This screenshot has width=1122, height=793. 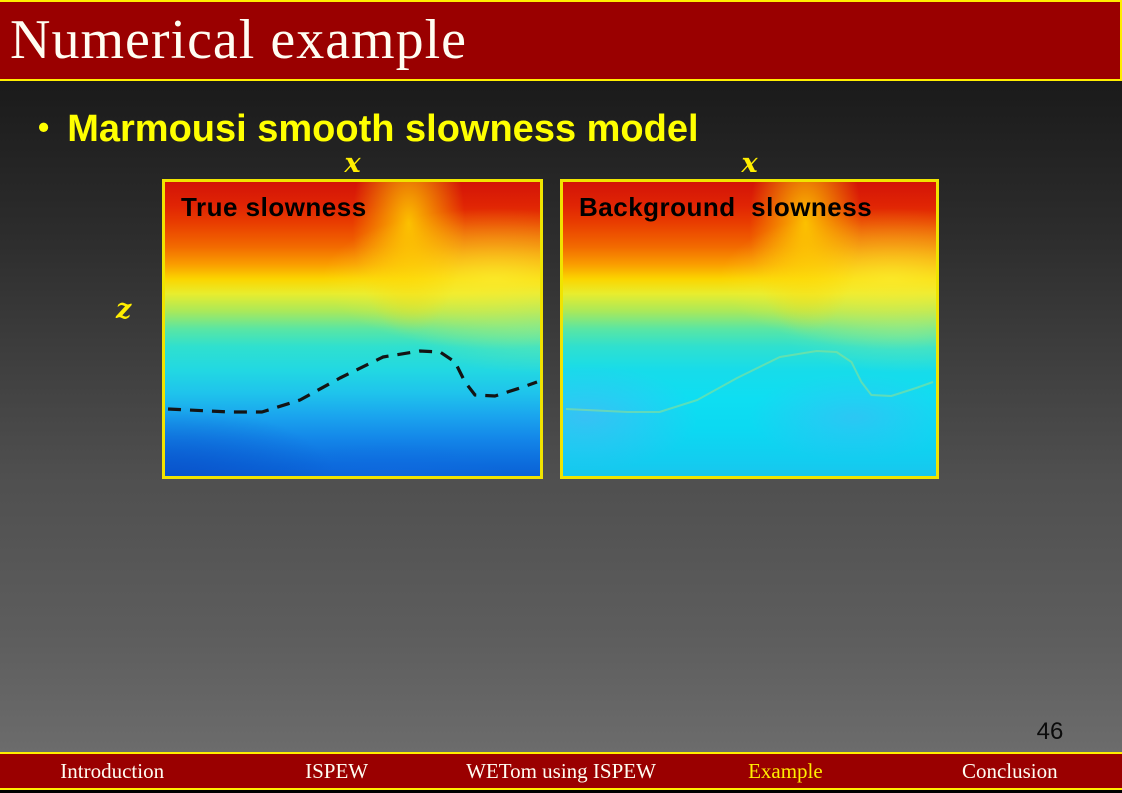 I want to click on nav-item-wetom-using-ispew: WETom using ISPEW, so click(x=561, y=770).